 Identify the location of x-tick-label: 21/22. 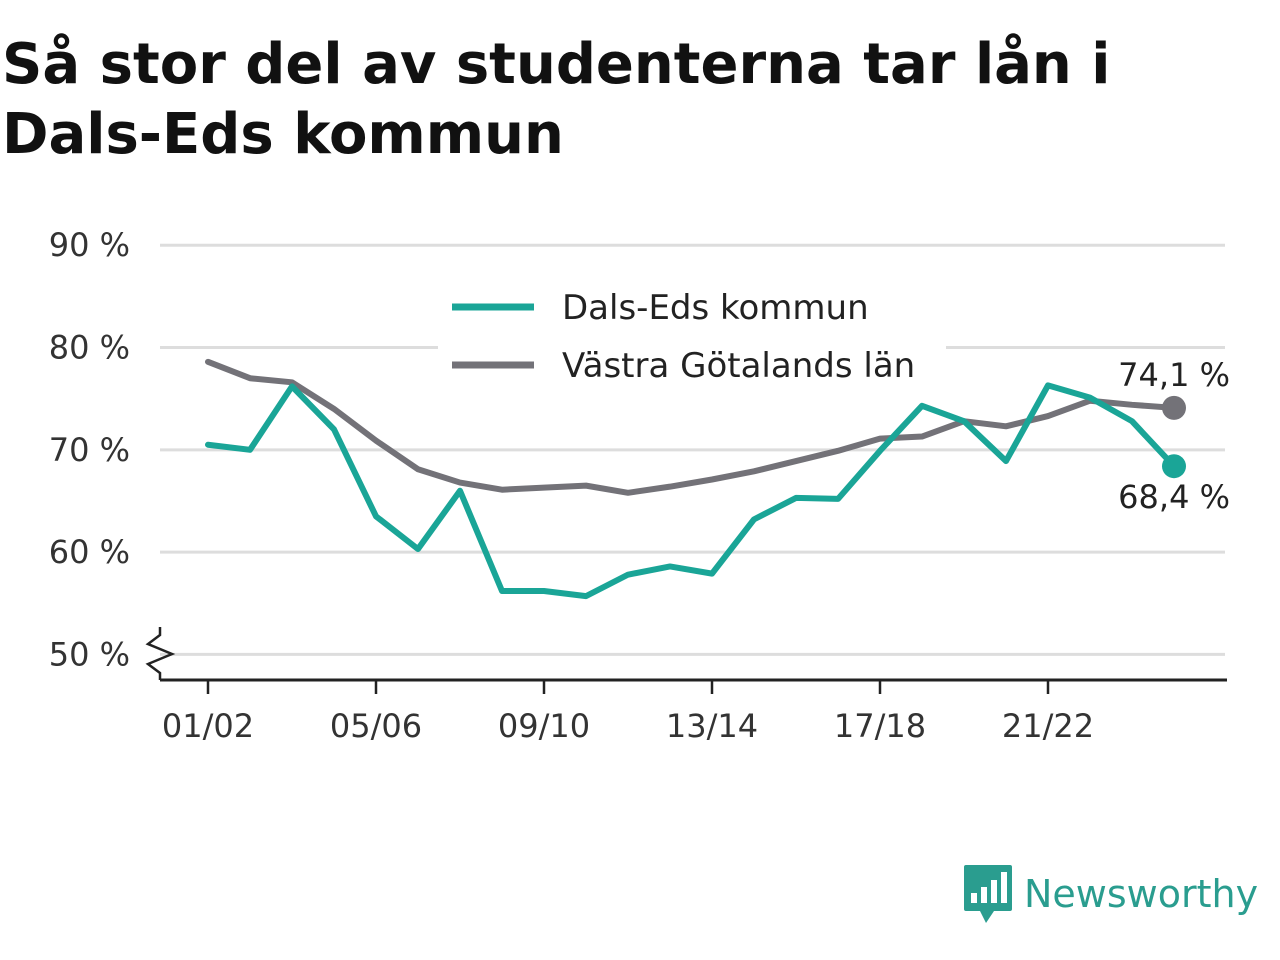
(1048, 726).